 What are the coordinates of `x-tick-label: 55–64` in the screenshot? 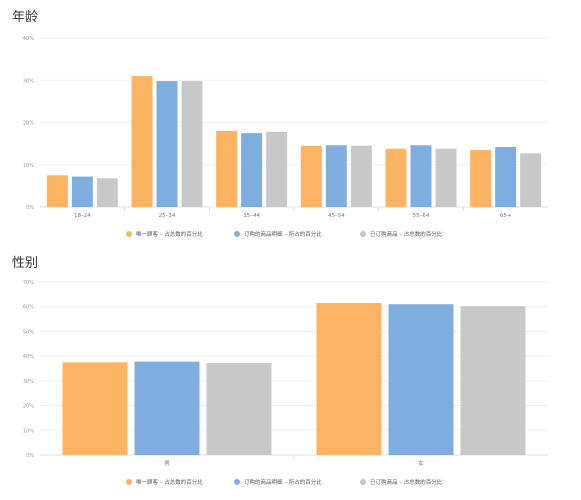 It's located at (421, 216).